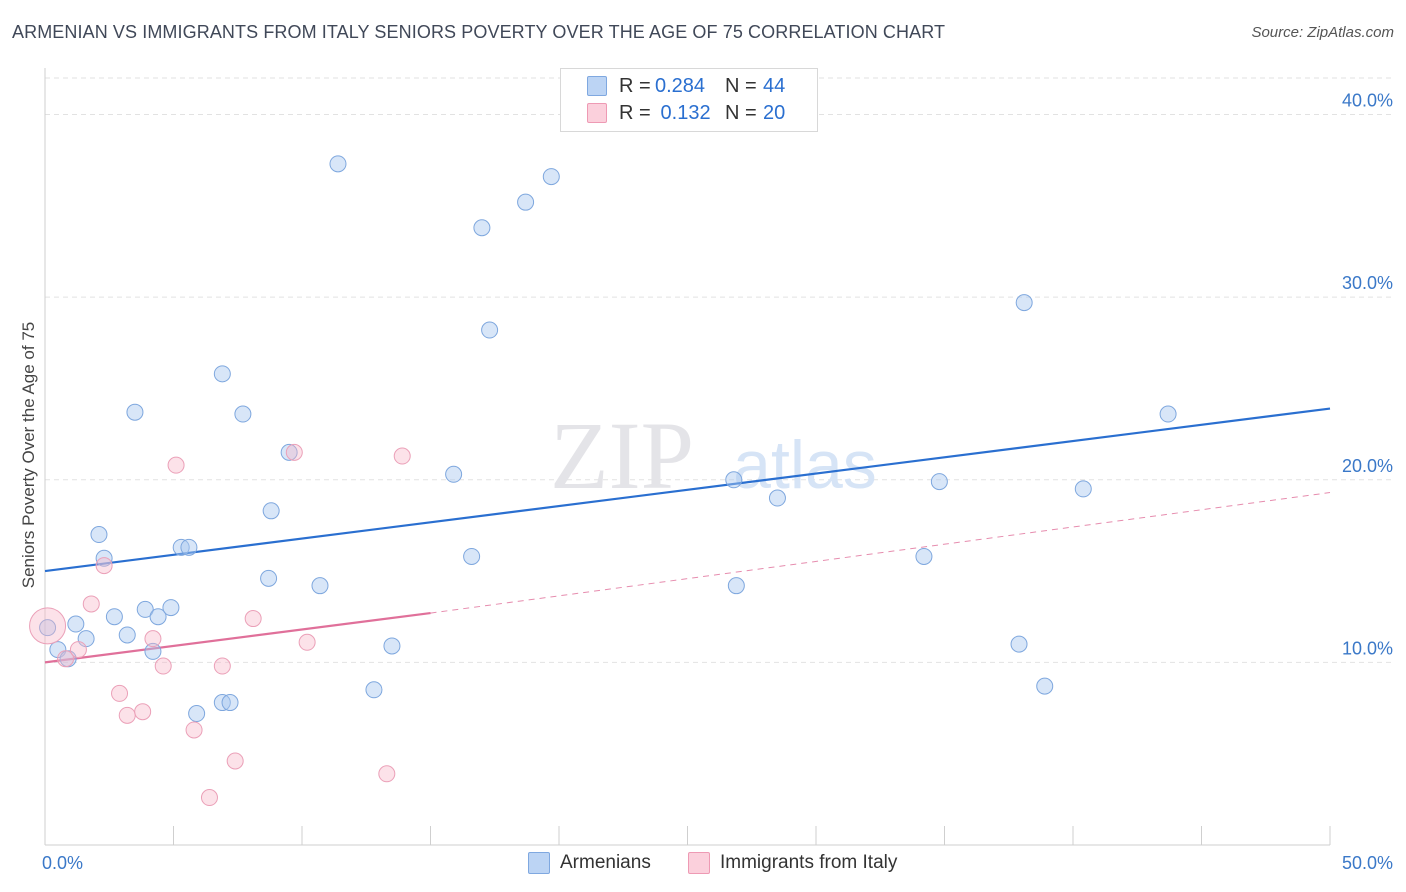  Describe the element at coordinates (689, 100) in the screenshot. I see `correlation-legend: R = 0.284 N = 44 R = 0.132 N = 20` at that location.